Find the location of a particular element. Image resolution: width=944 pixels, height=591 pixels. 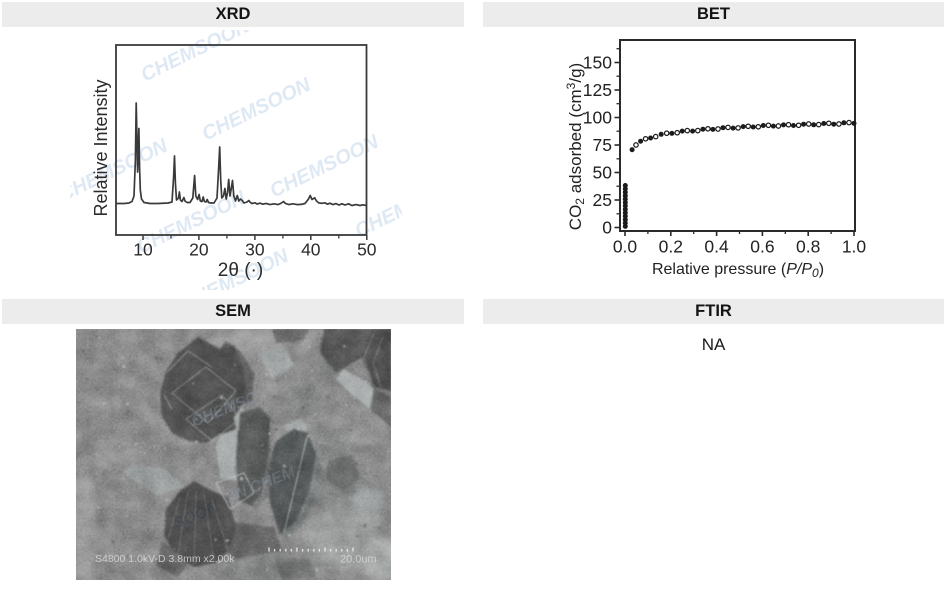

svg-text: 30 is located at coordinates (255, 250).